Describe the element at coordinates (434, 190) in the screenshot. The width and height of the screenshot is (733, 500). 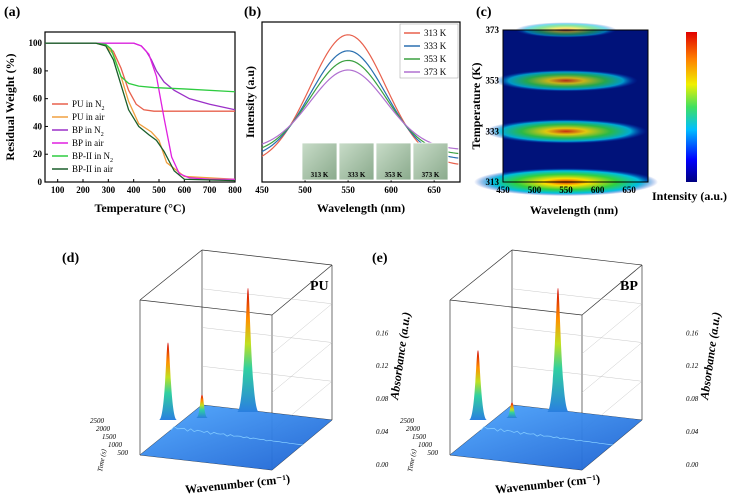
I see `b-xtick-label: 650` at that location.